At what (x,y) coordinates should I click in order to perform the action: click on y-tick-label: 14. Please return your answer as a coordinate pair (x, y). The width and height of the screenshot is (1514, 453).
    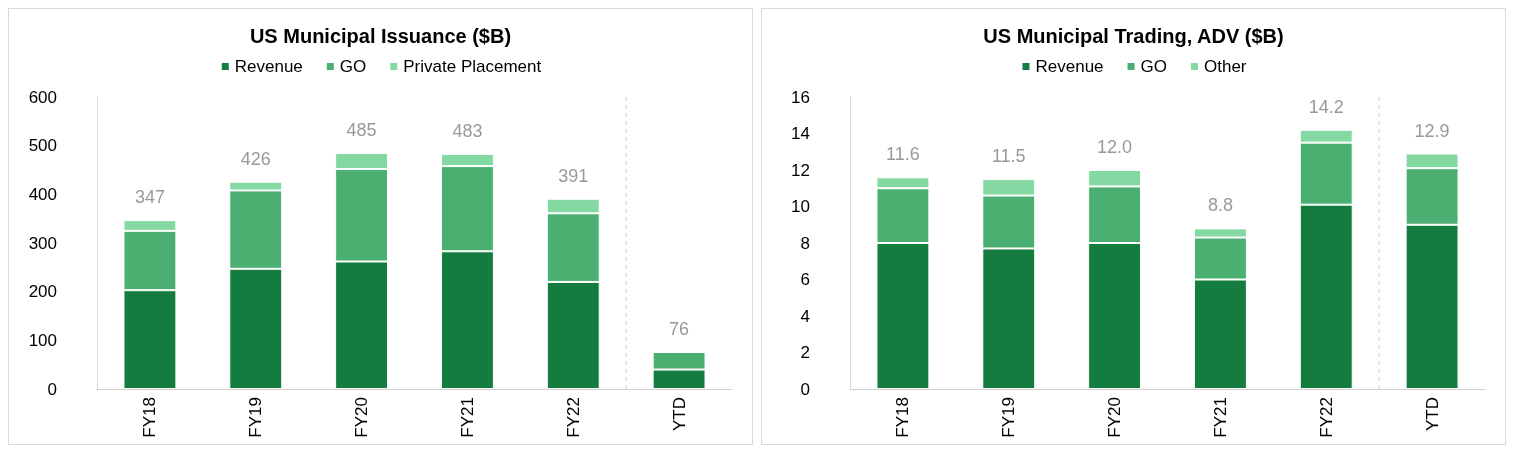
    Looking at the image, I should click on (800, 133).